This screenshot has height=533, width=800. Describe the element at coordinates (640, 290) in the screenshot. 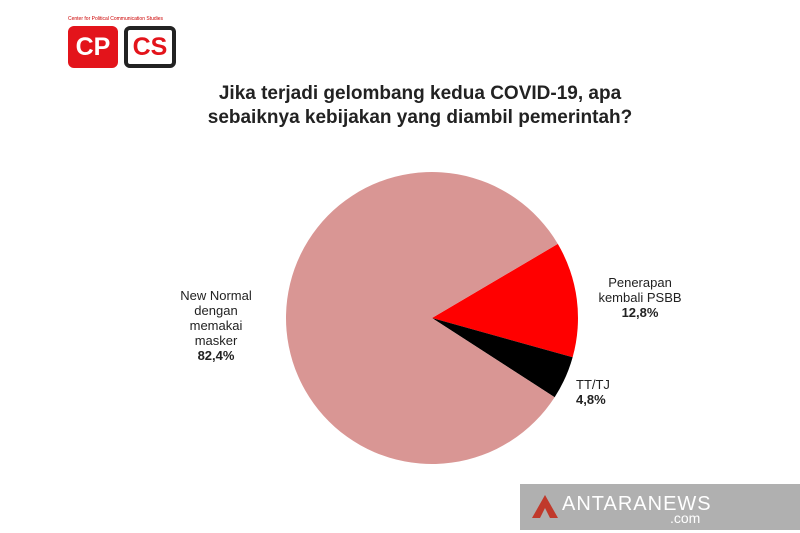

I see `category-label: Penerapan kembali PSBB` at that location.